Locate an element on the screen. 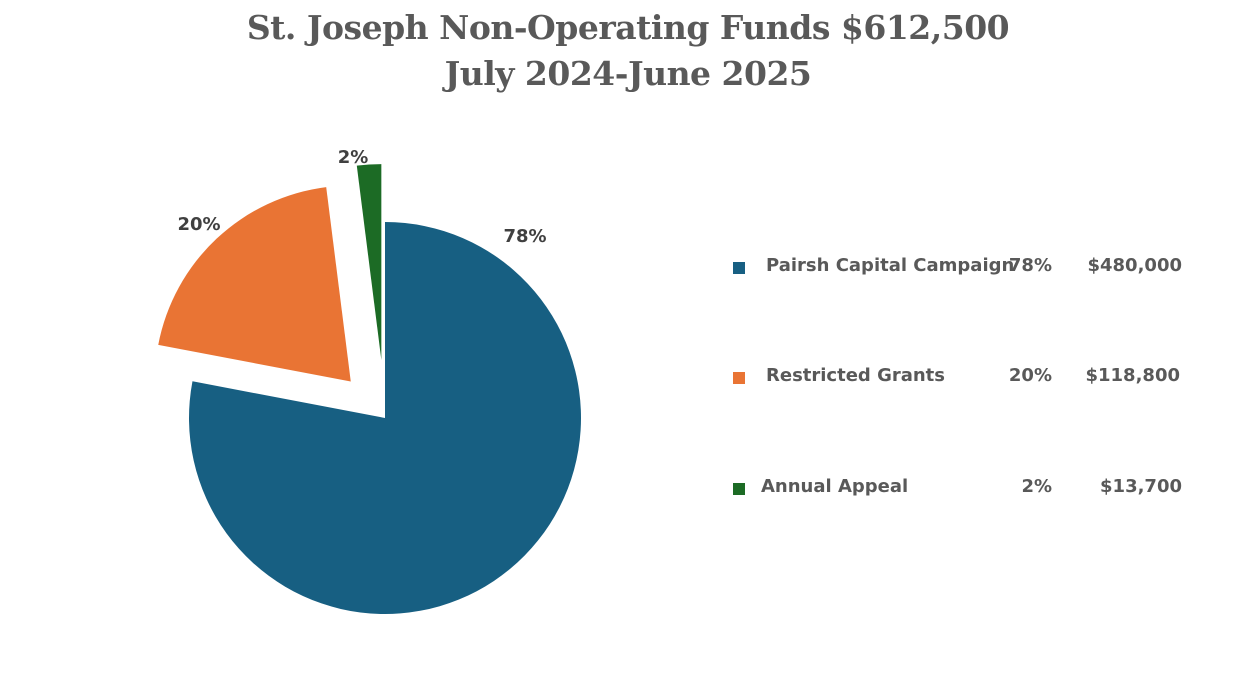 This screenshot has width=1256, height=687. legend-amount: $480,000 is located at coordinates (1134, 265).